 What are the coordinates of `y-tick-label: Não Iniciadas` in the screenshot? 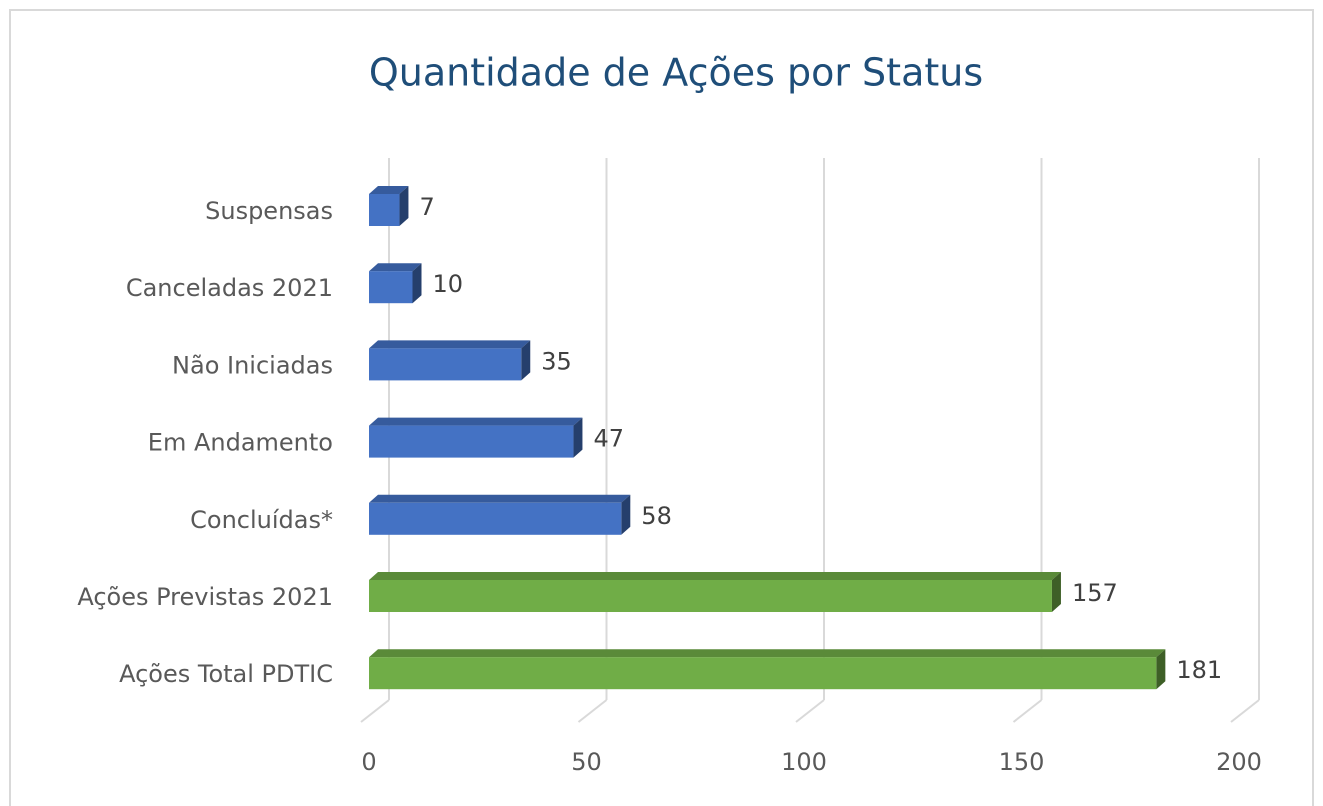 It's located at (252, 365).